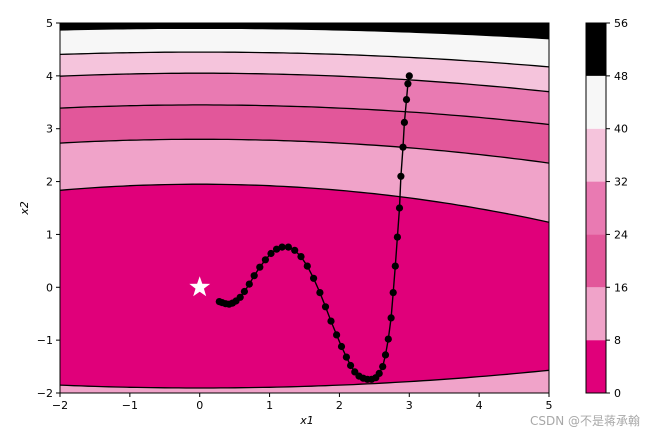 The height and width of the screenshot is (435, 650). I want to click on colorbar-tick-label: 0, so click(617, 393).